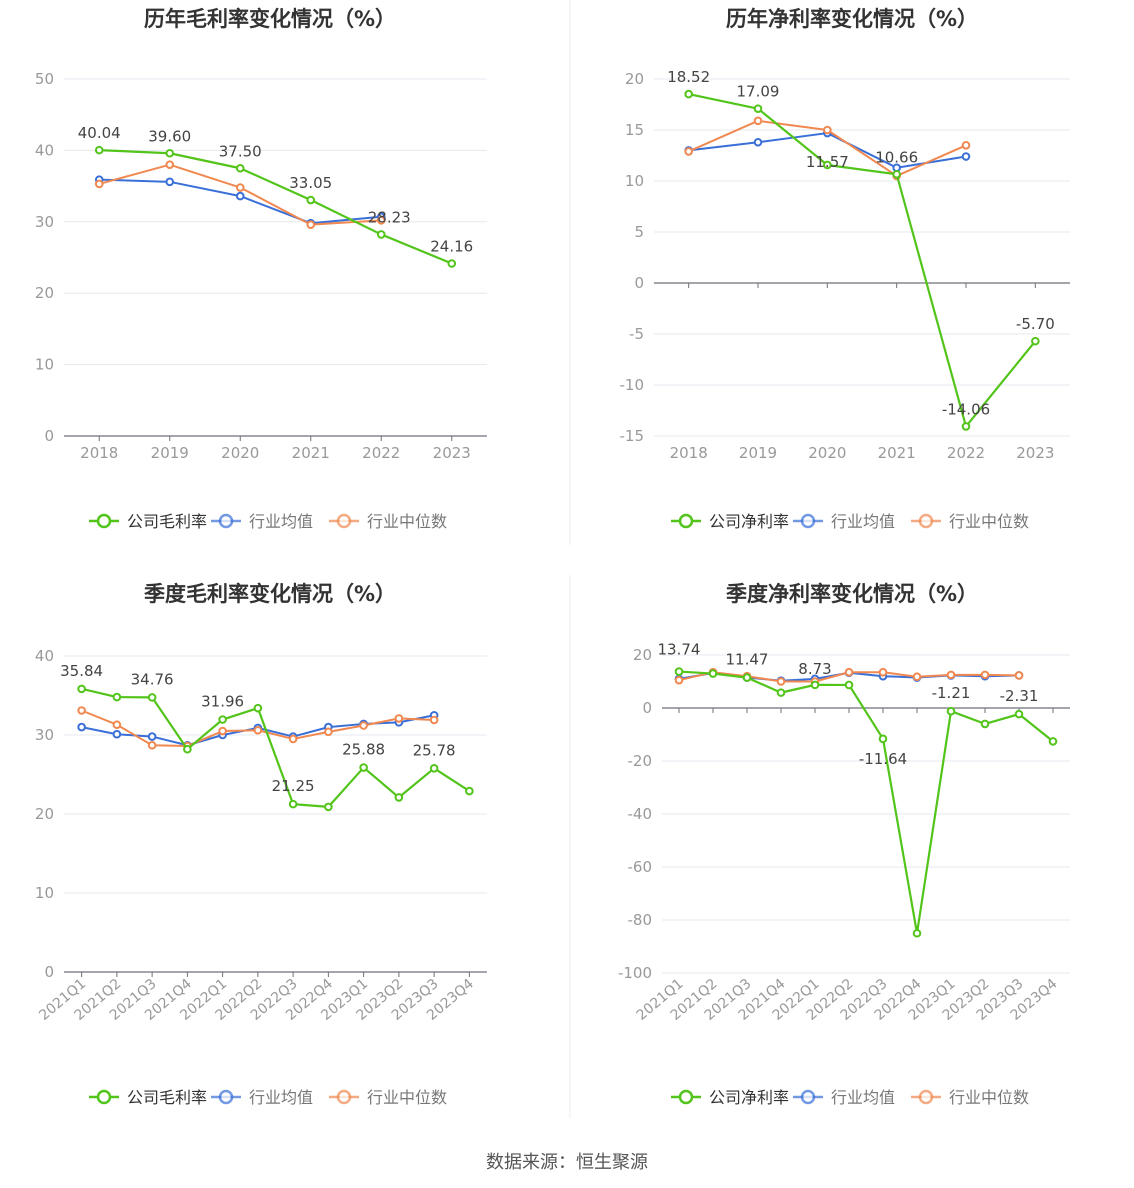  What do you see at coordinates (989, 1097) in the screenshot?
I see `legend-label: 行业中位数` at bounding box center [989, 1097].